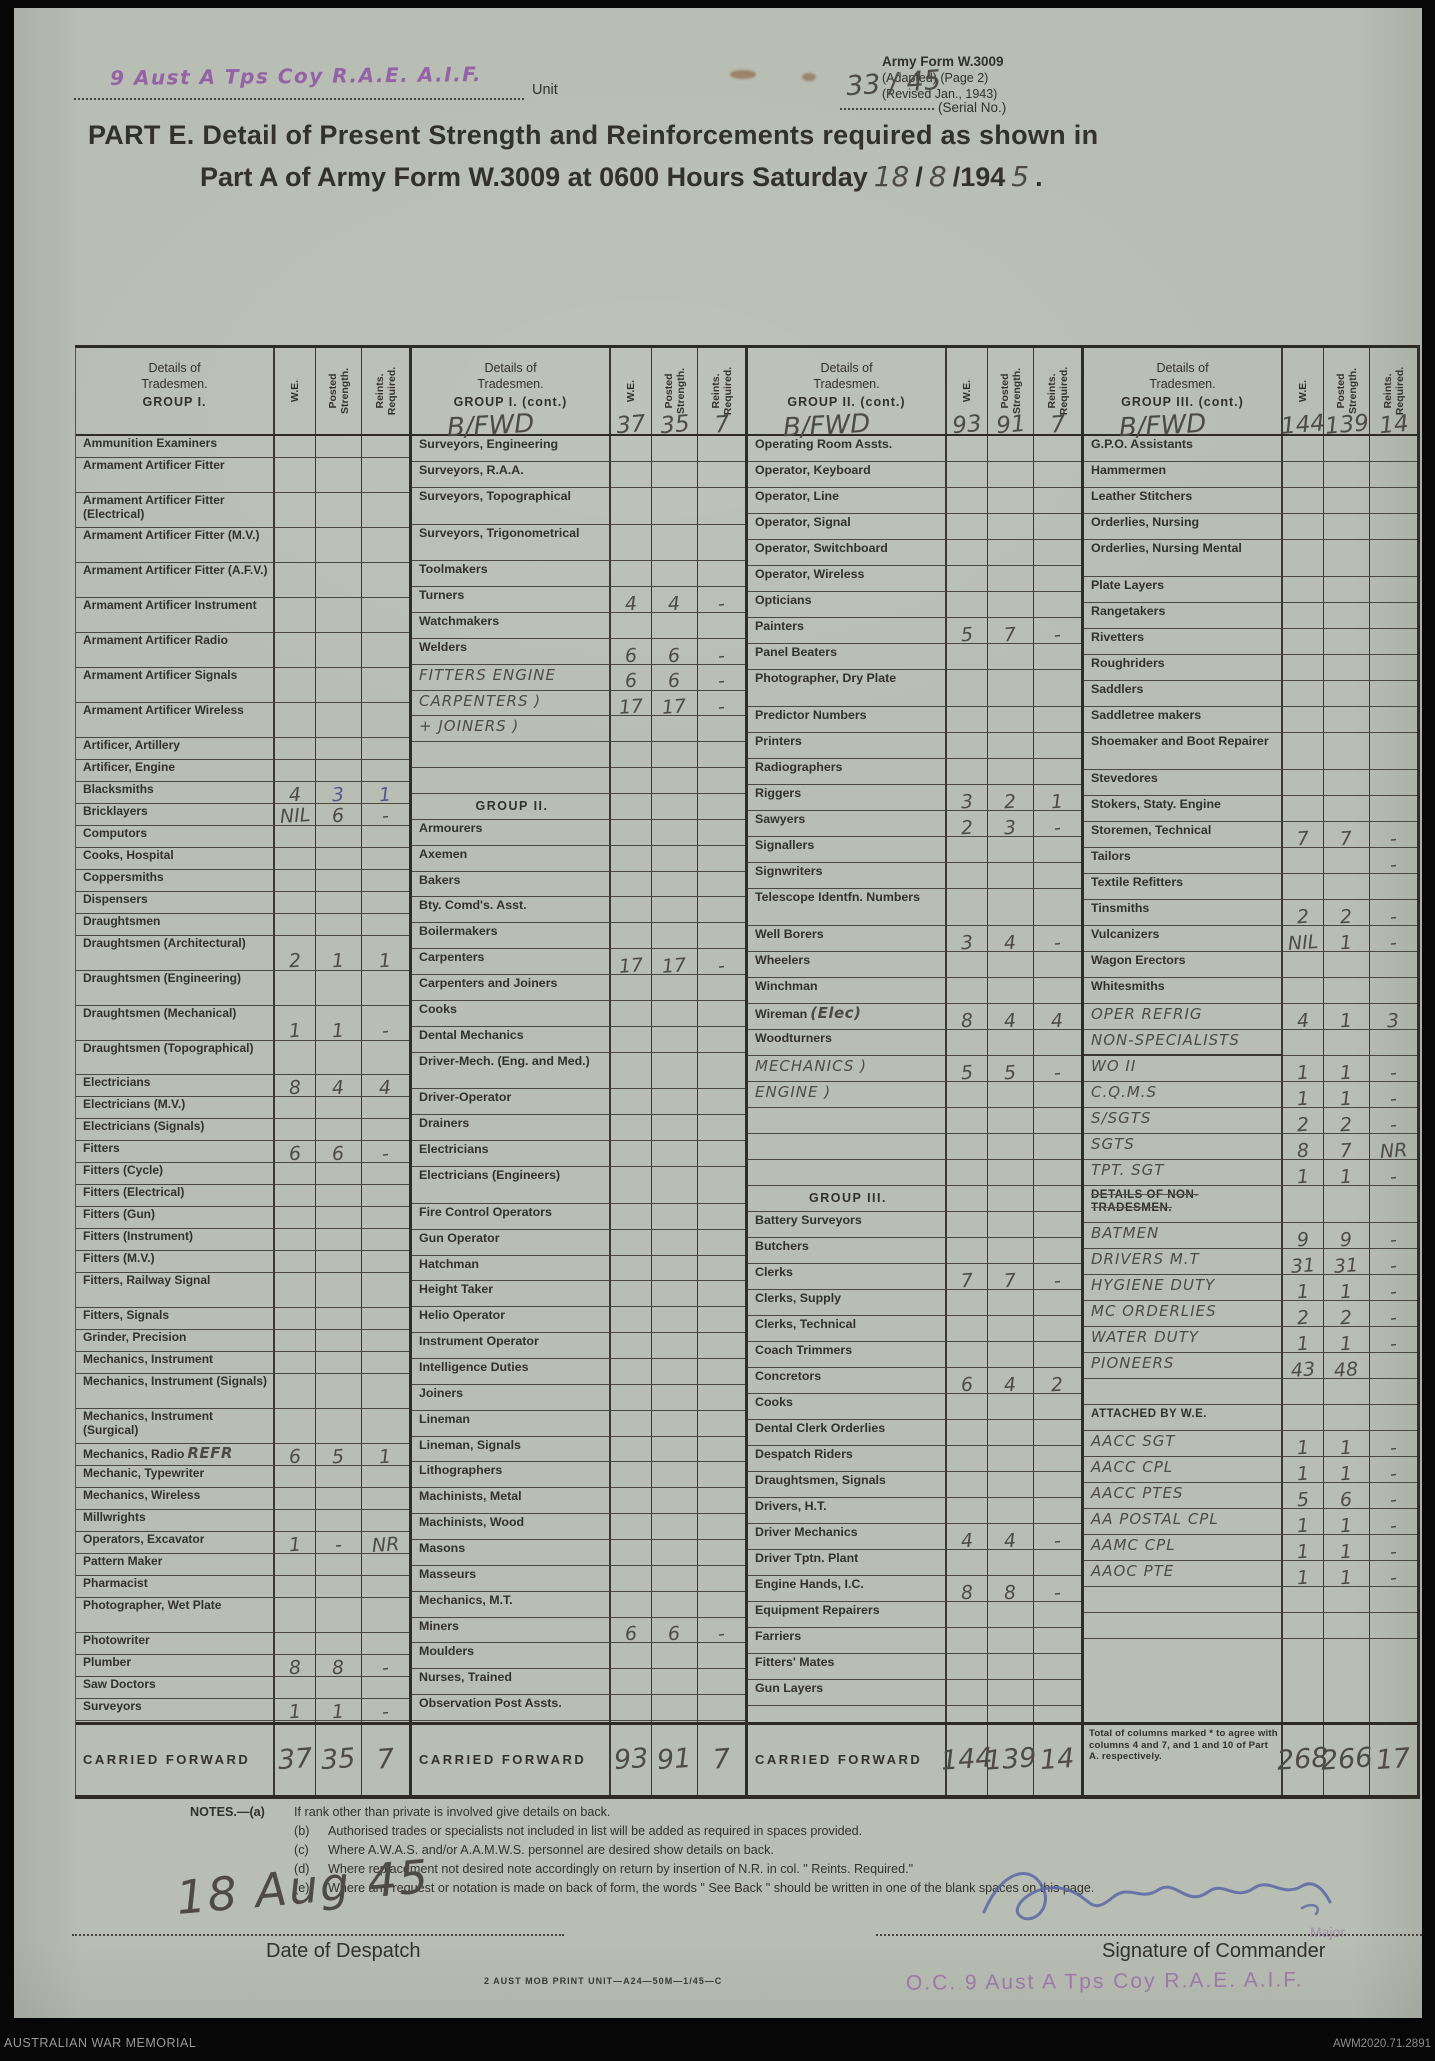 This screenshot has width=1435, height=2061. I want to click on trade-row: Fitters, Railway Signal, so click(242, 1291).